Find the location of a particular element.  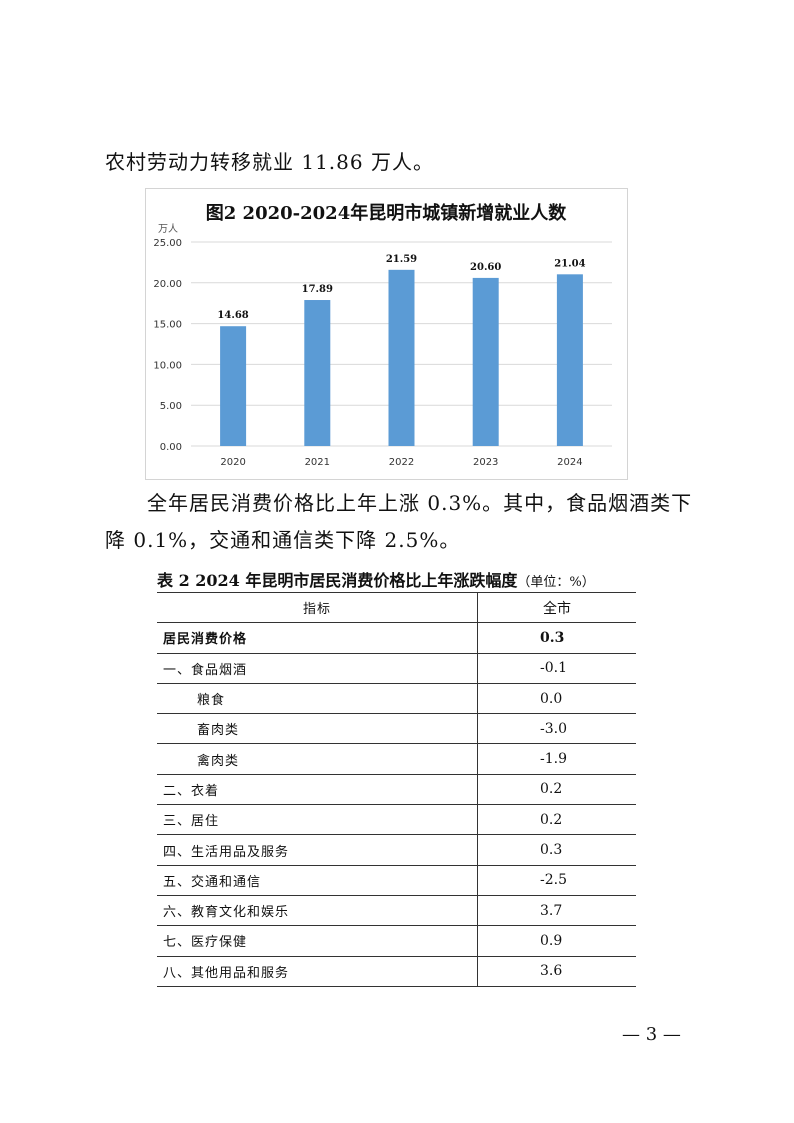

data-label: 21.59 is located at coordinates (401, 259).